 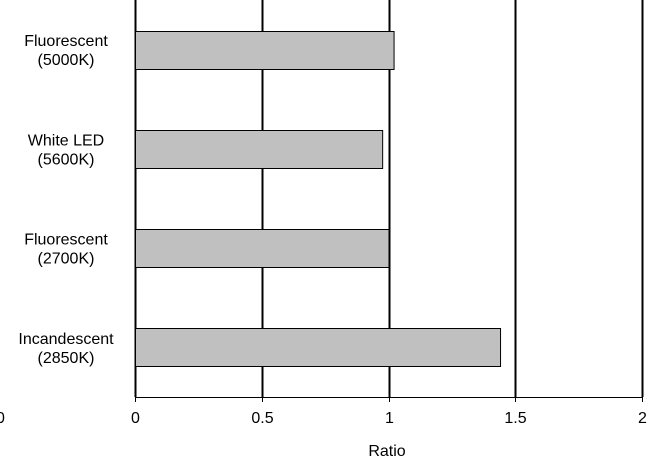 I want to click on category-label-0-line-1: (5000K), so click(x=66, y=60).